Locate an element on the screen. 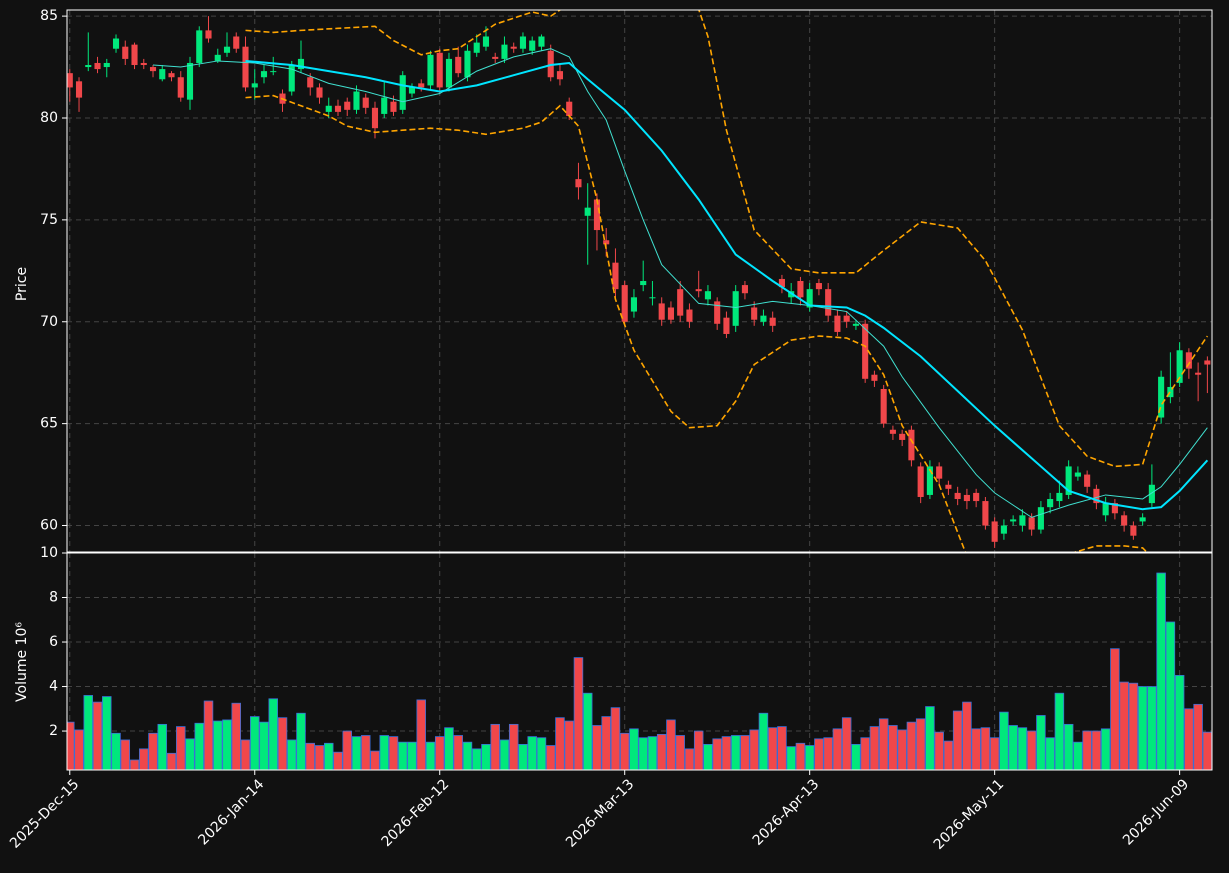 The image size is (1229, 873). y-tick-label: 80 is located at coordinates (49, 118).